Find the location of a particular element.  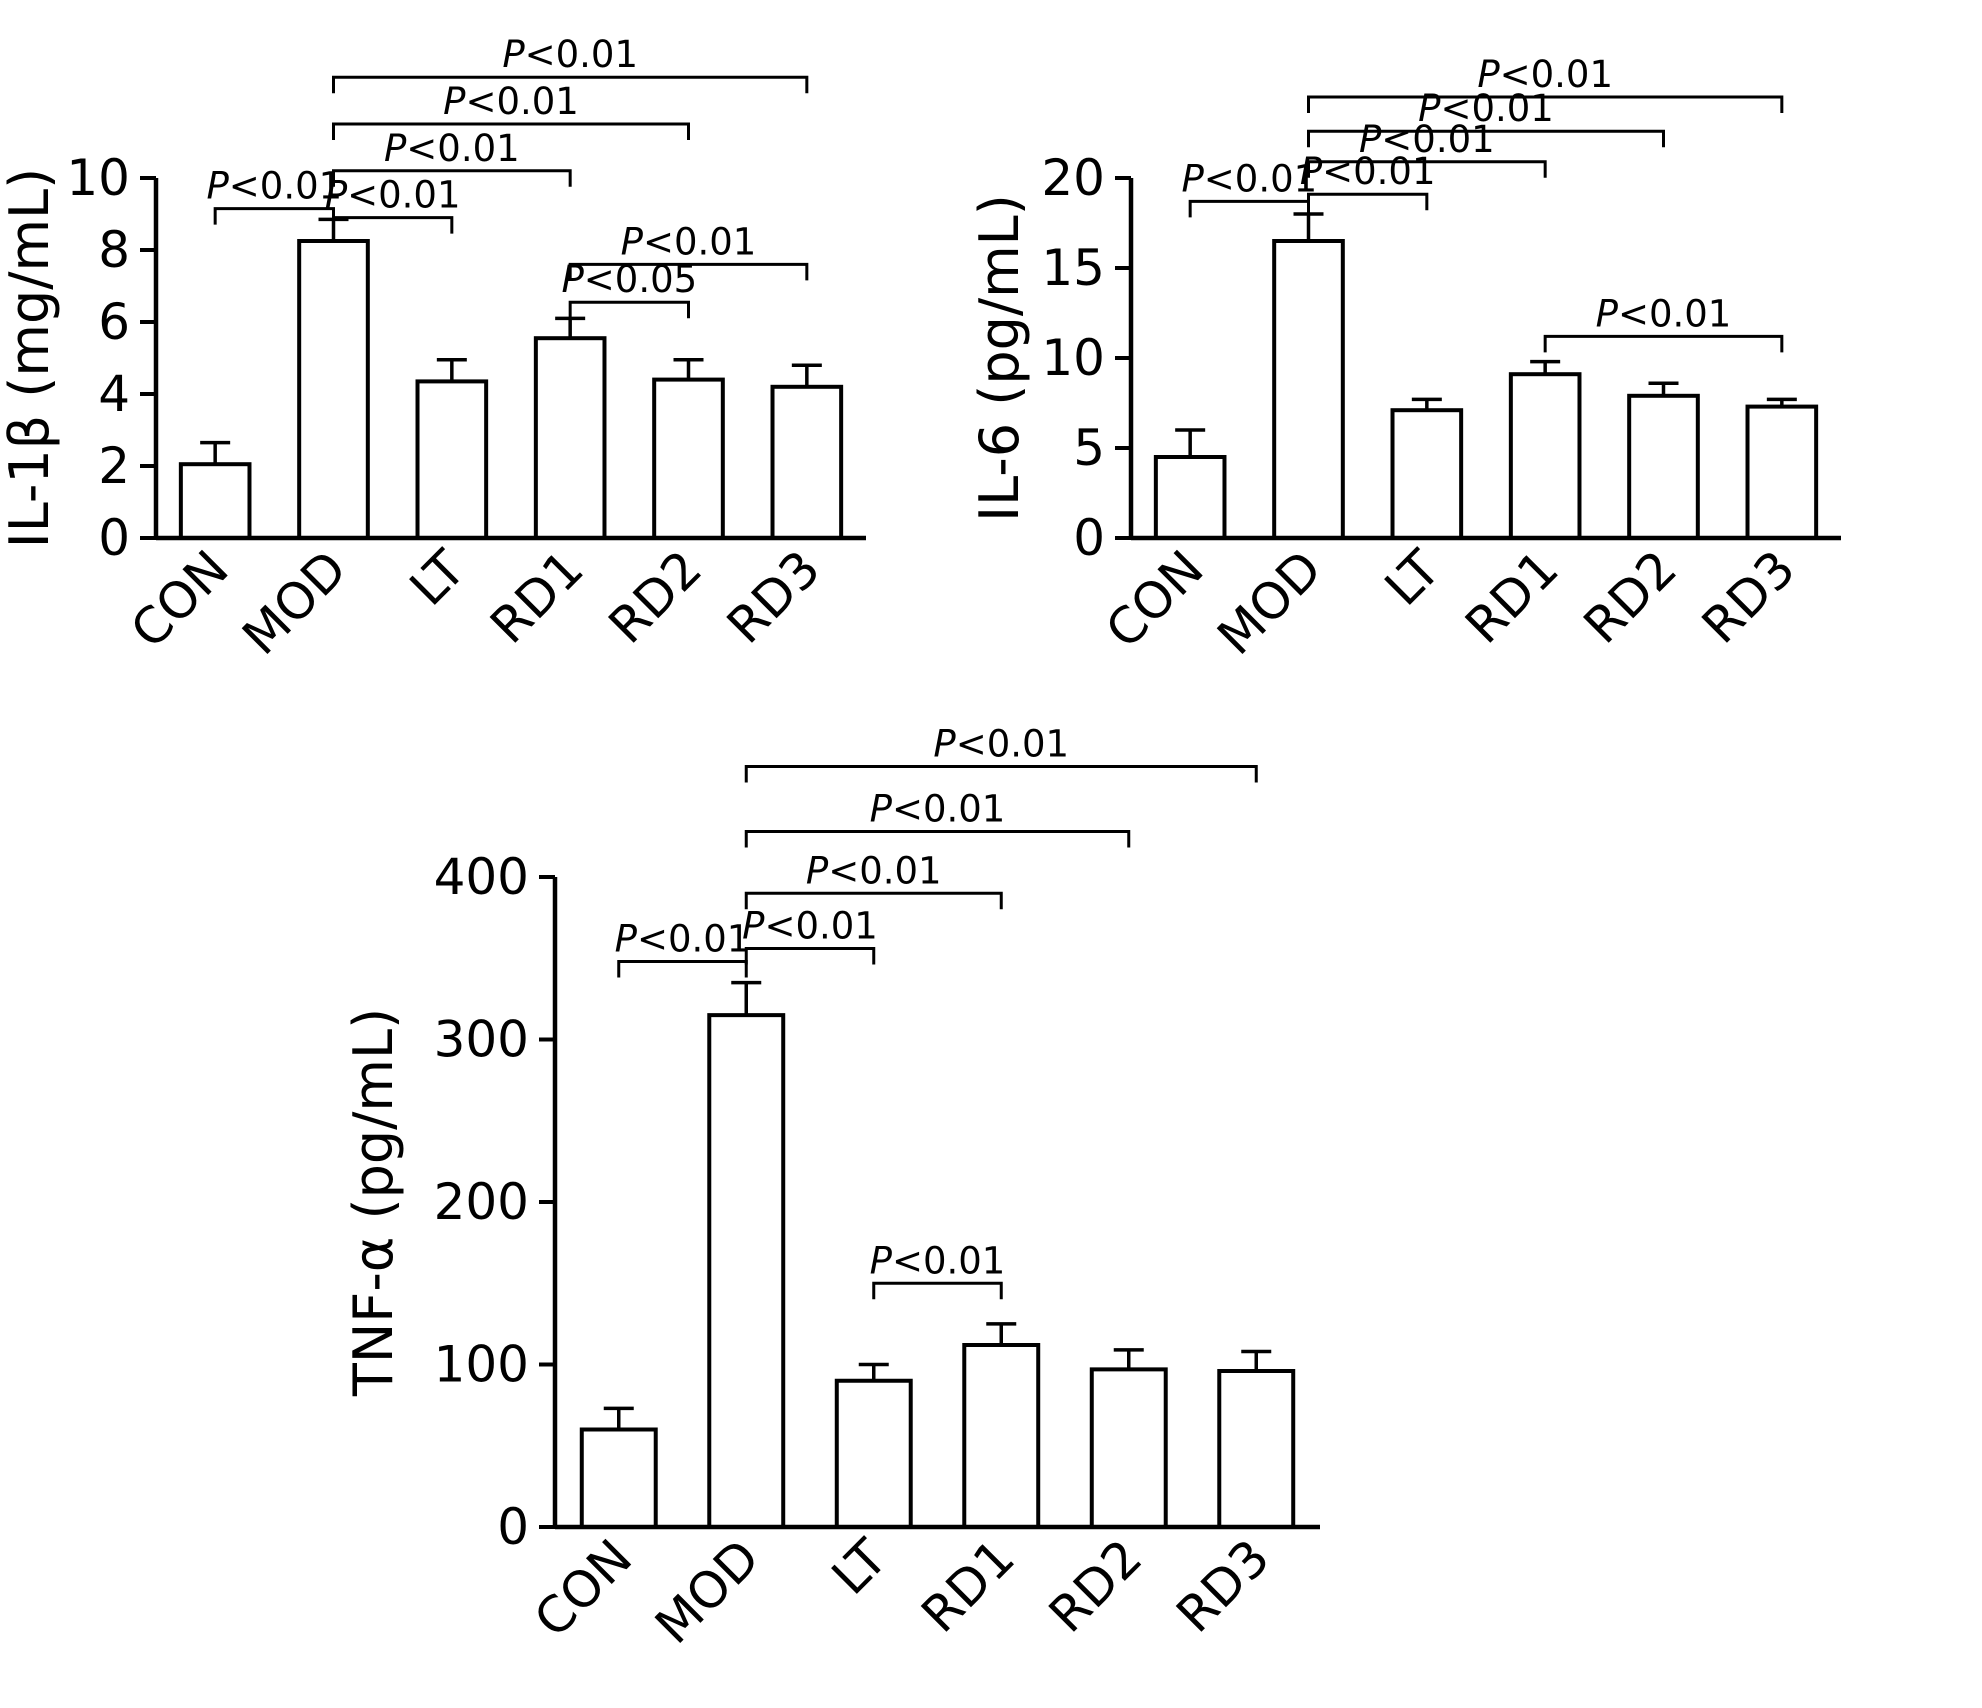

y-tick-label: 300 is located at coordinates (481, 1040).